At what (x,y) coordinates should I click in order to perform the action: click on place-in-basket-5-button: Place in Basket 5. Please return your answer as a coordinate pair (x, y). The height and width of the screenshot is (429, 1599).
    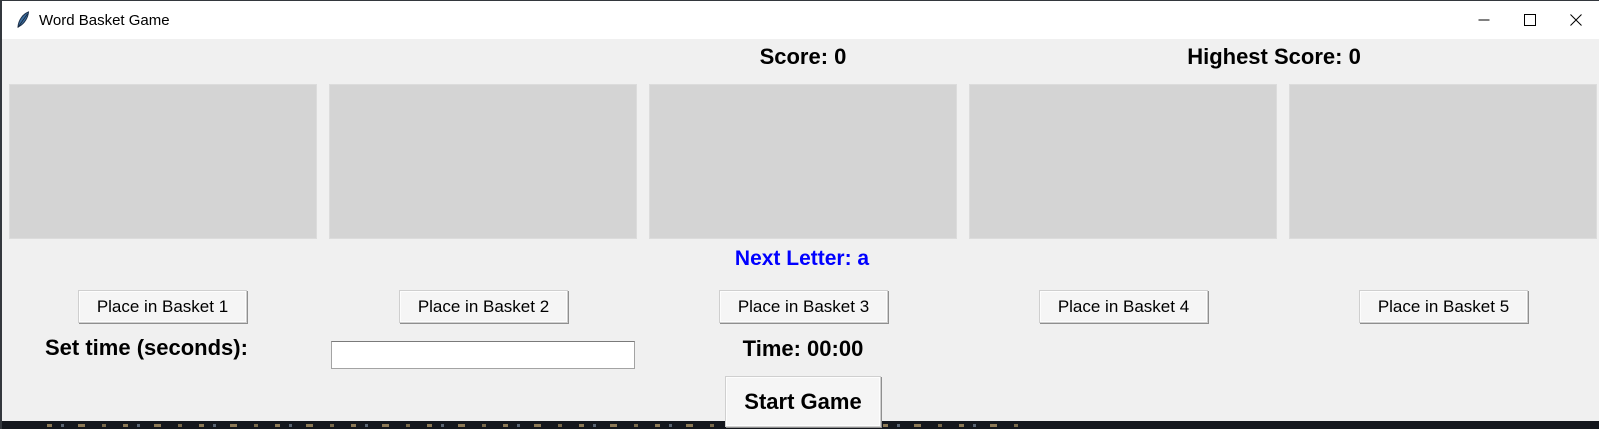
    Looking at the image, I should click on (1443, 306).